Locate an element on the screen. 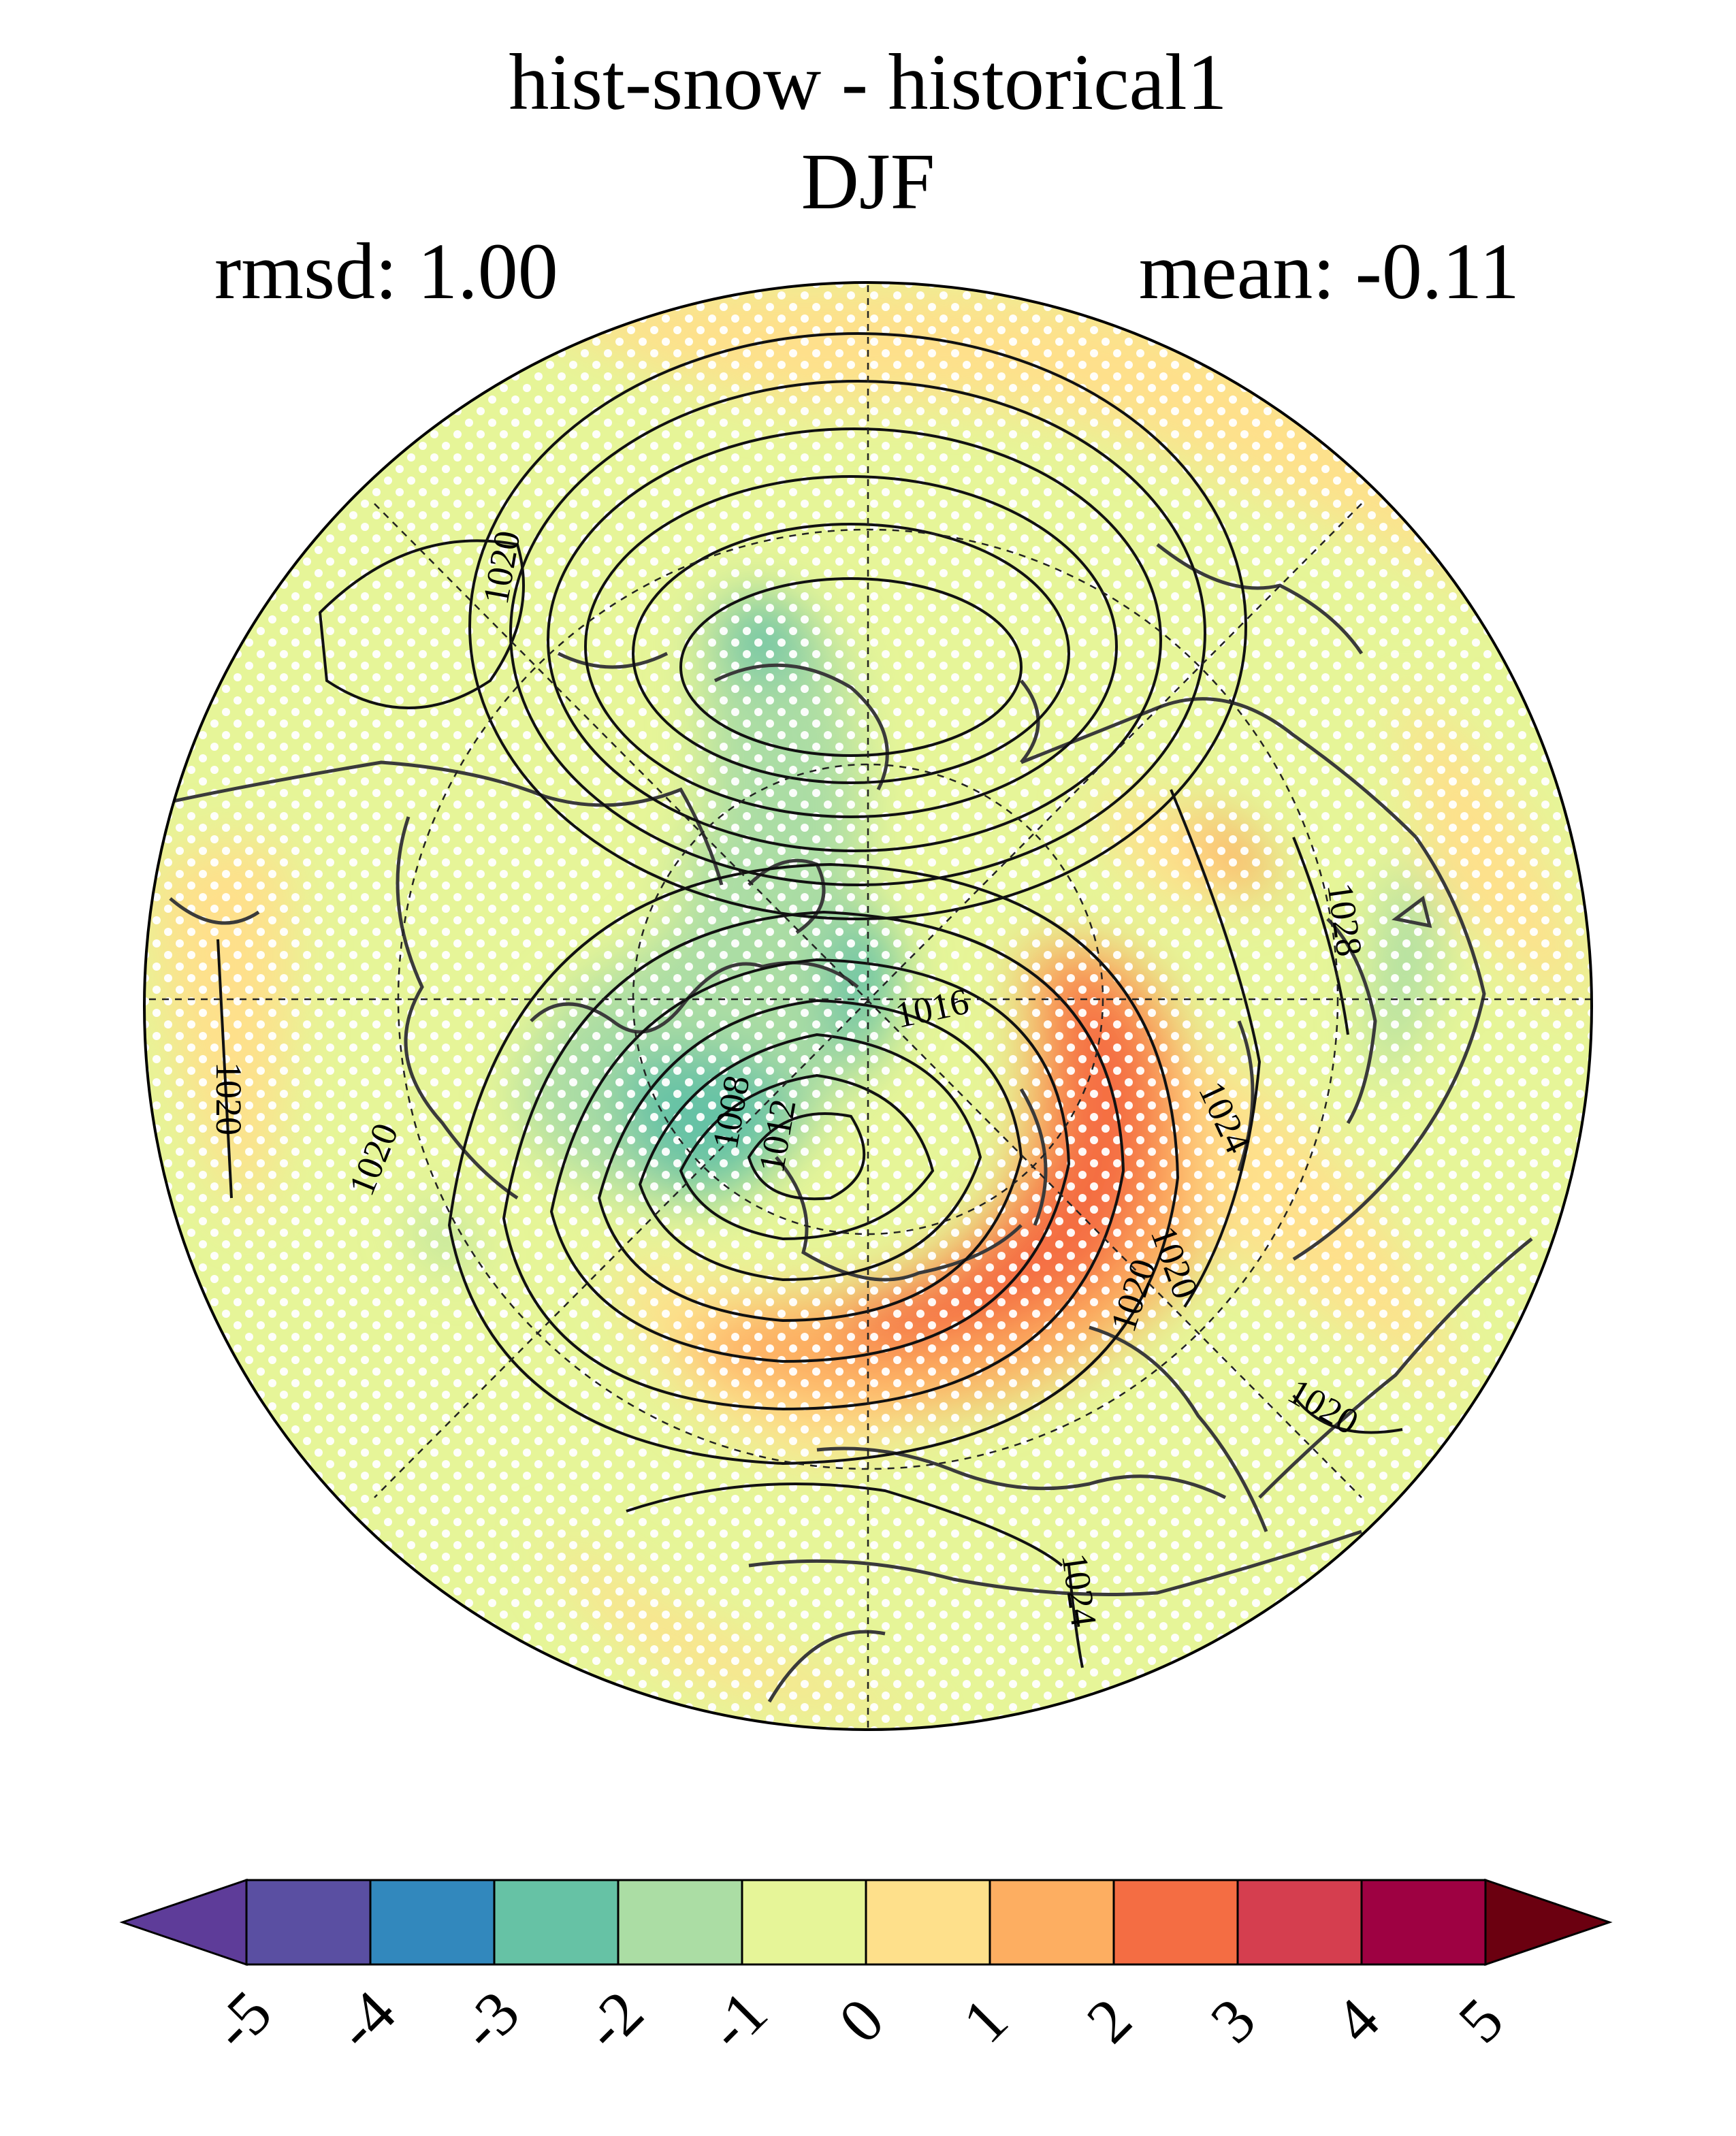 This screenshot has width=1736, height=2136. colorbar-tick-label: -3 is located at coordinates (489, 2020).